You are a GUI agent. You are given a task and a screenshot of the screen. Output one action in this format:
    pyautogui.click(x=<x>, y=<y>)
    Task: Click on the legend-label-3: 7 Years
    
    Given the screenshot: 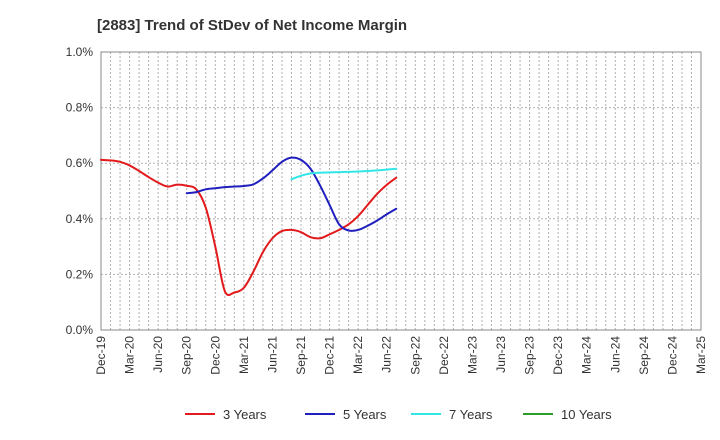 What is the action you would take?
    pyautogui.click(x=471, y=414)
    